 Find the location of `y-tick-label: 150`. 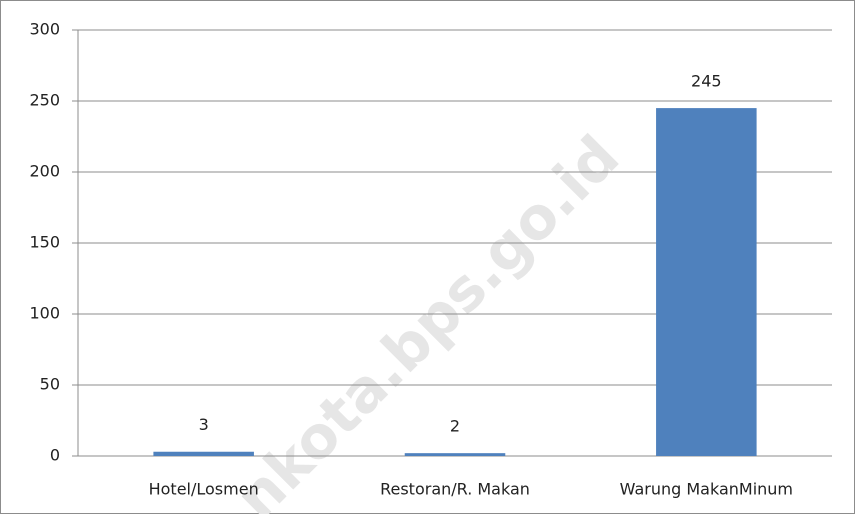

y-tick-label: 150 is located at coordinates (44, 242).